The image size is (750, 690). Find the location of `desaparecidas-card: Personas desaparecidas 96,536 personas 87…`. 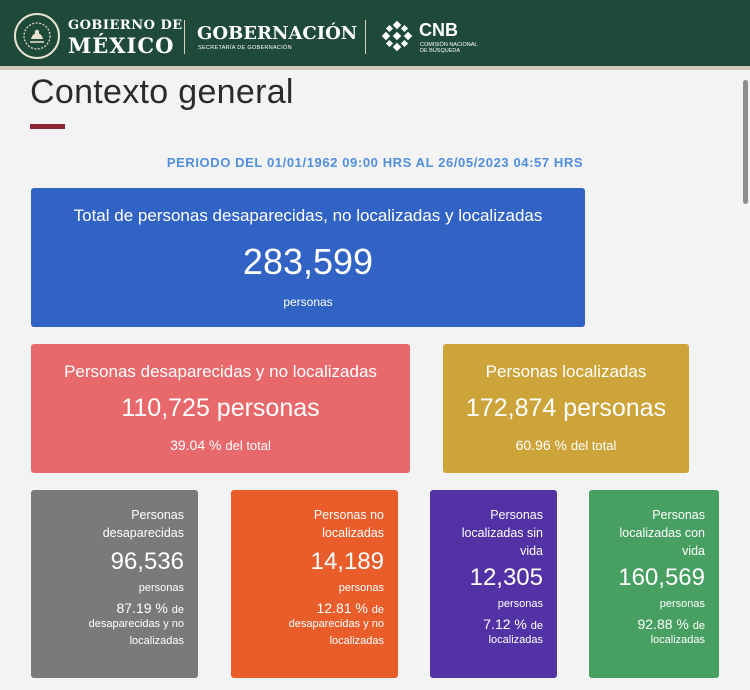

desaparecidas-card: Personas desaparecidas 96,536 personas 87… is located at coordinates (114, 584).